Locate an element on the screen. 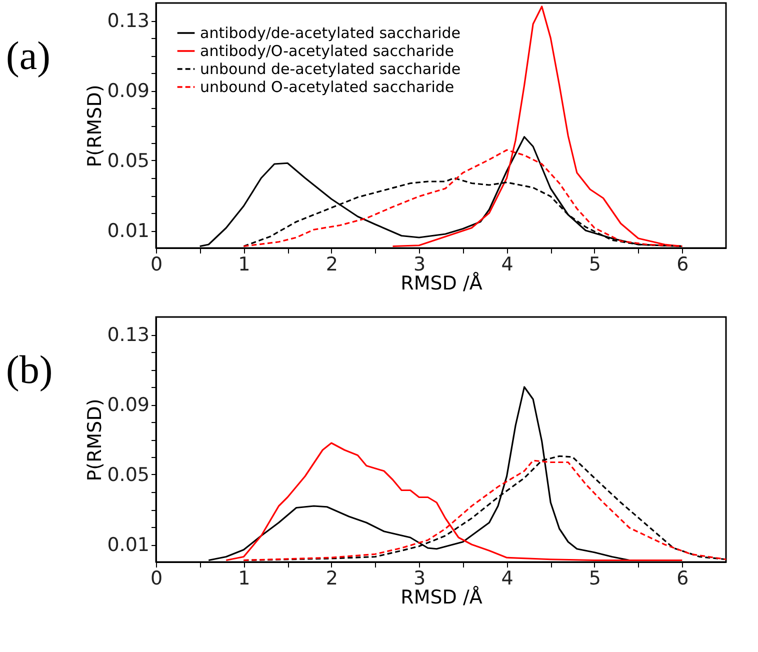 Image resolution: width=758 pixels, height=652 pixels. legend-label: antibody/de-acetylated saccharide is located at coordinates (330, 33).